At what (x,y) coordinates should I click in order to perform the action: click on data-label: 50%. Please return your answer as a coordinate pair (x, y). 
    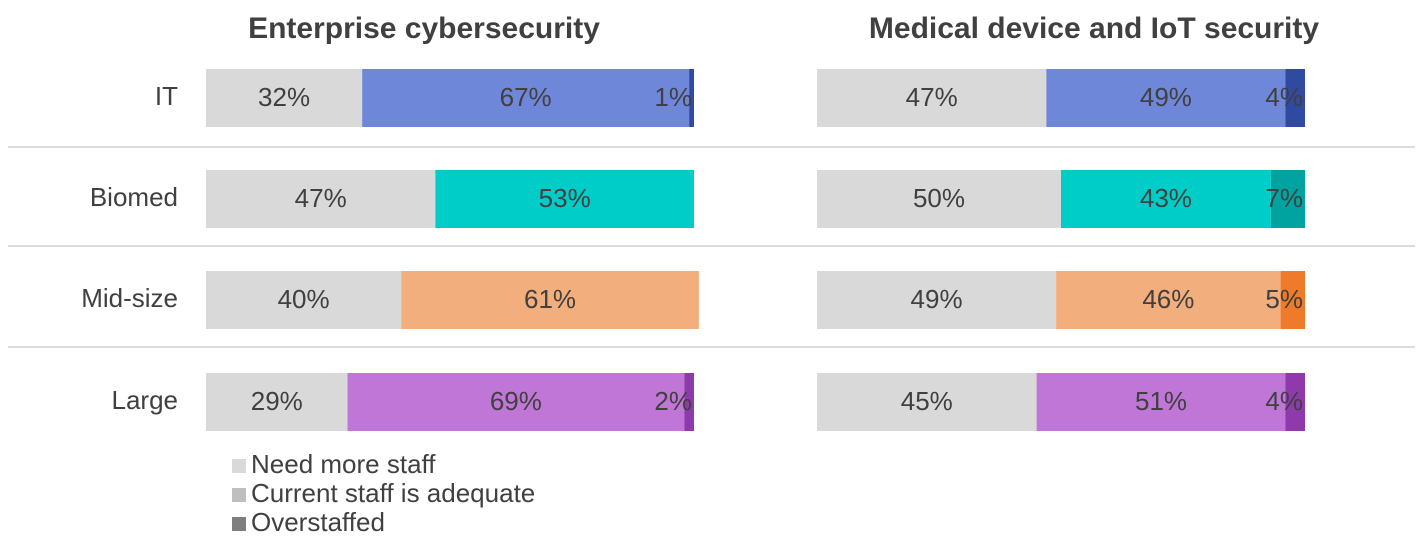
    Looking at the image, I should click on (939, 198).